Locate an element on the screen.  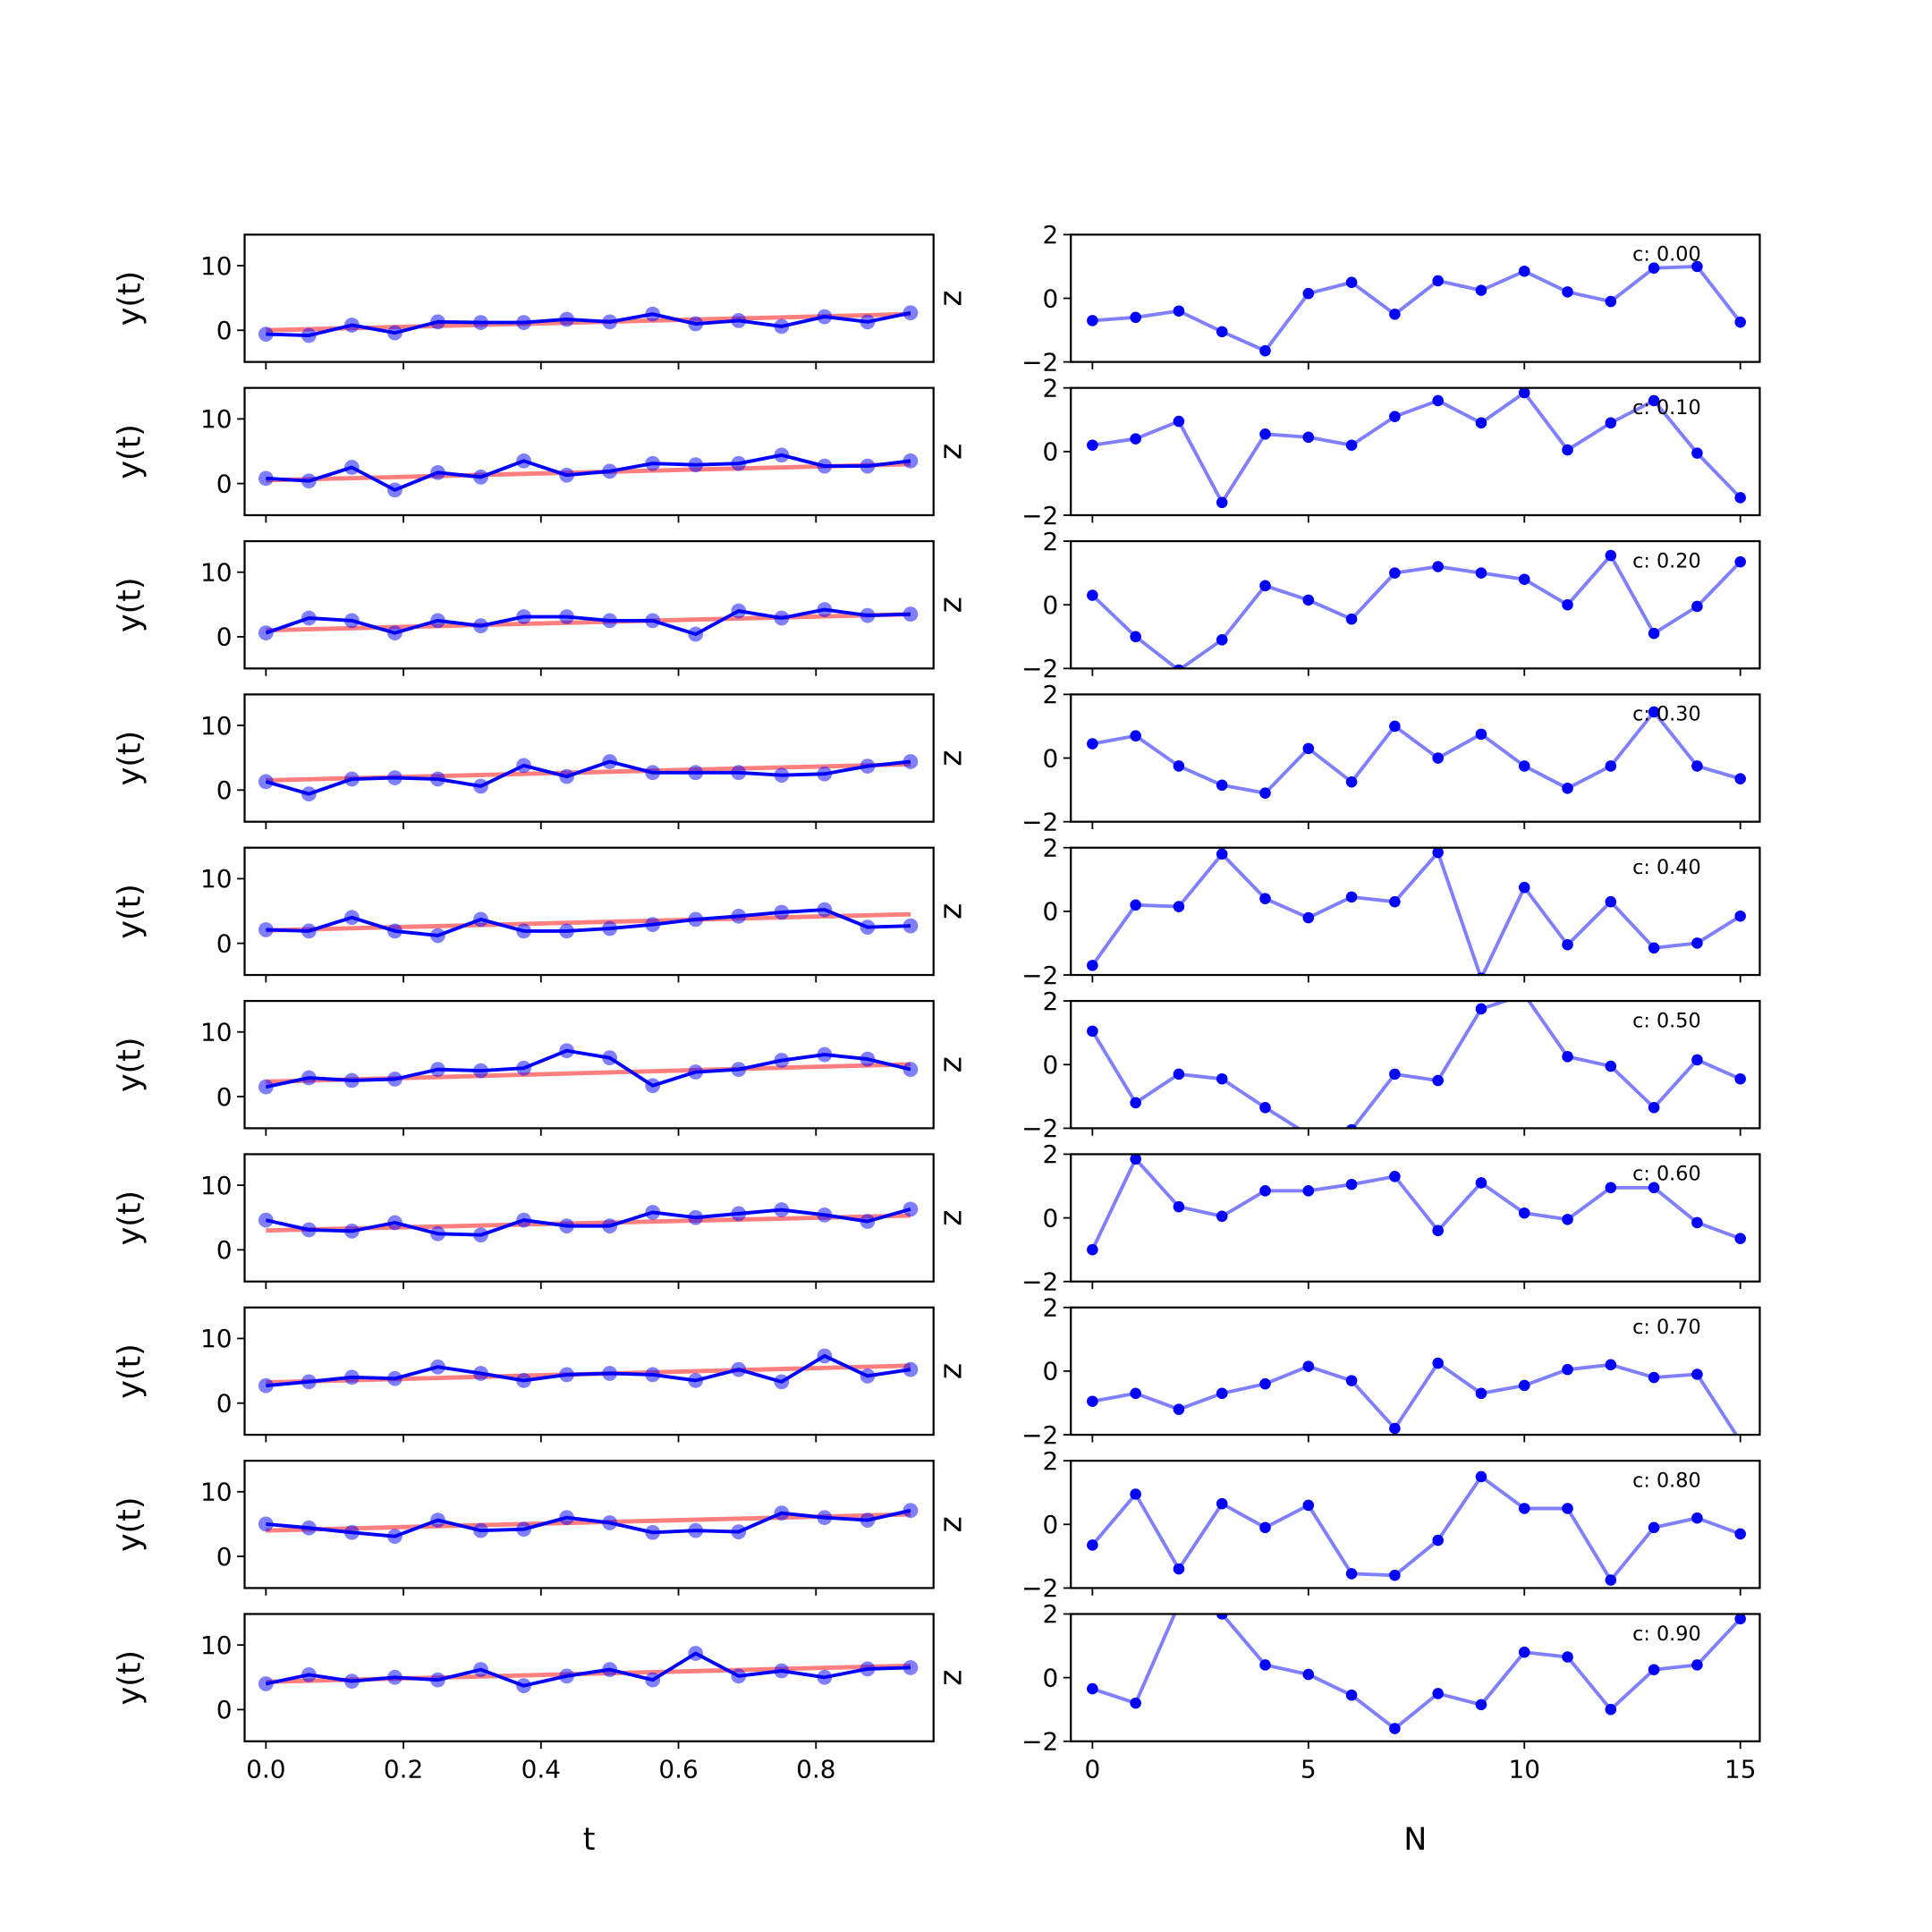
x-axis-label: t is located at coordinates (589, 1840).